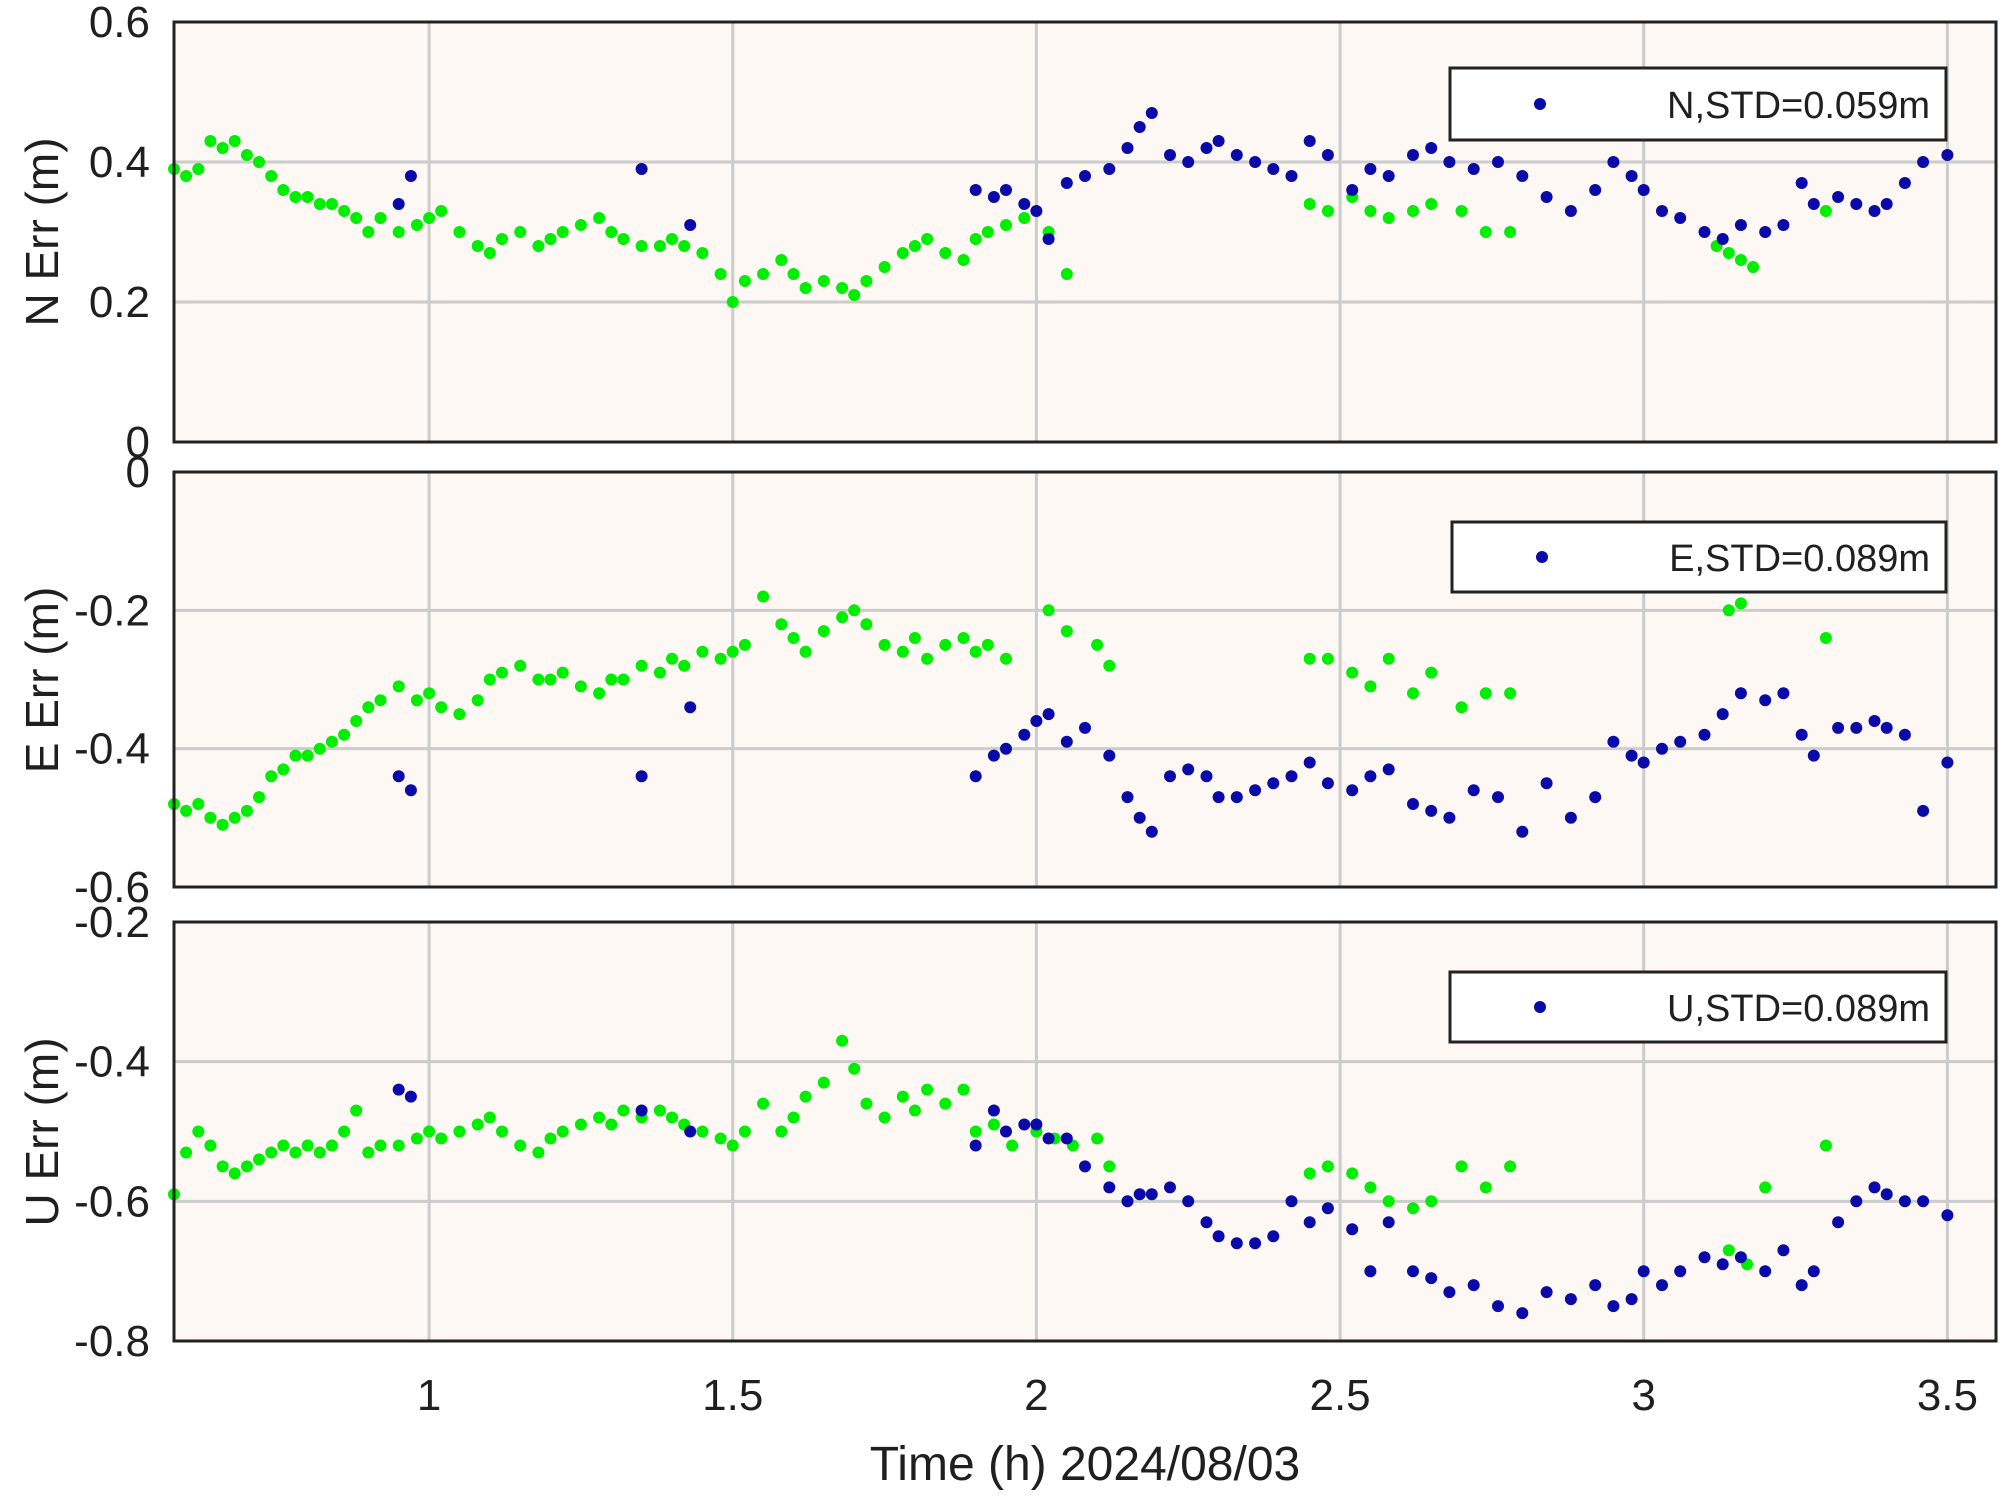 This screenshot has height=1496, width=2000. I want to click on y-tick-label-u-3: -0.2, so click(112, 922).